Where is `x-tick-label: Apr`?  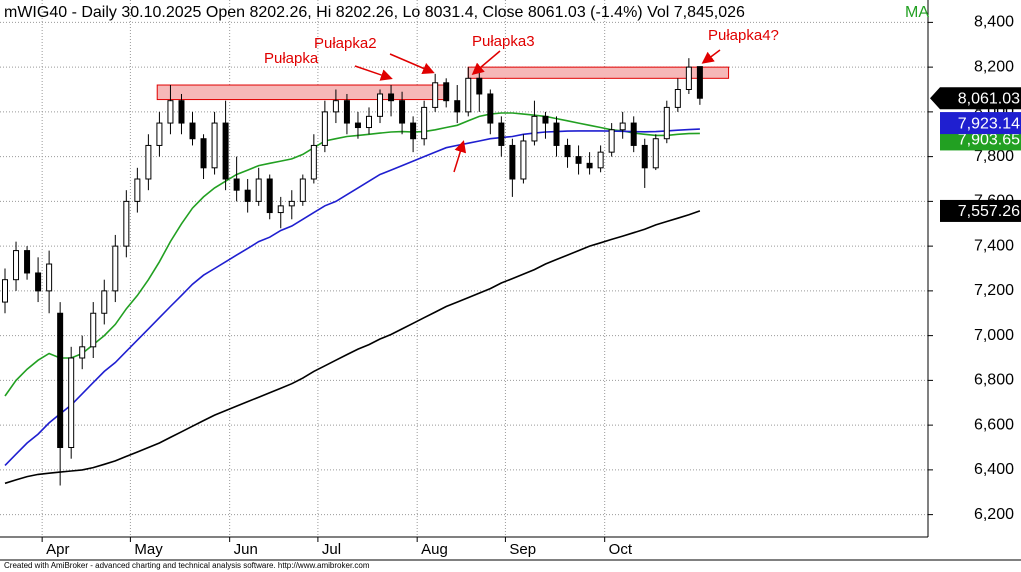 x-tick-label: Apr is located at coordinates (57, 549).